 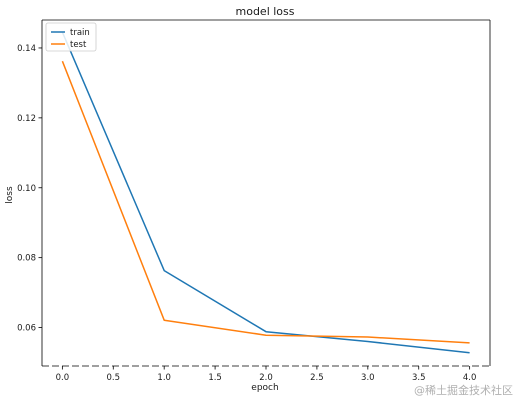 I want to click on y-axis-label: loss, so click(x=10, y=195).